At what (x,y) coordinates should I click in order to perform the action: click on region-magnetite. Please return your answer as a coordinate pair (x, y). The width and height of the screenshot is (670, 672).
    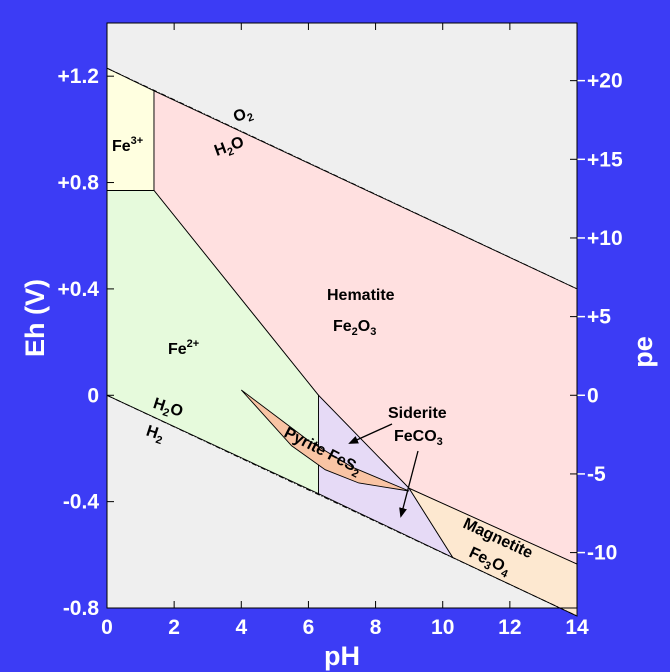
    Looking at the image, I should click on (492, 552).